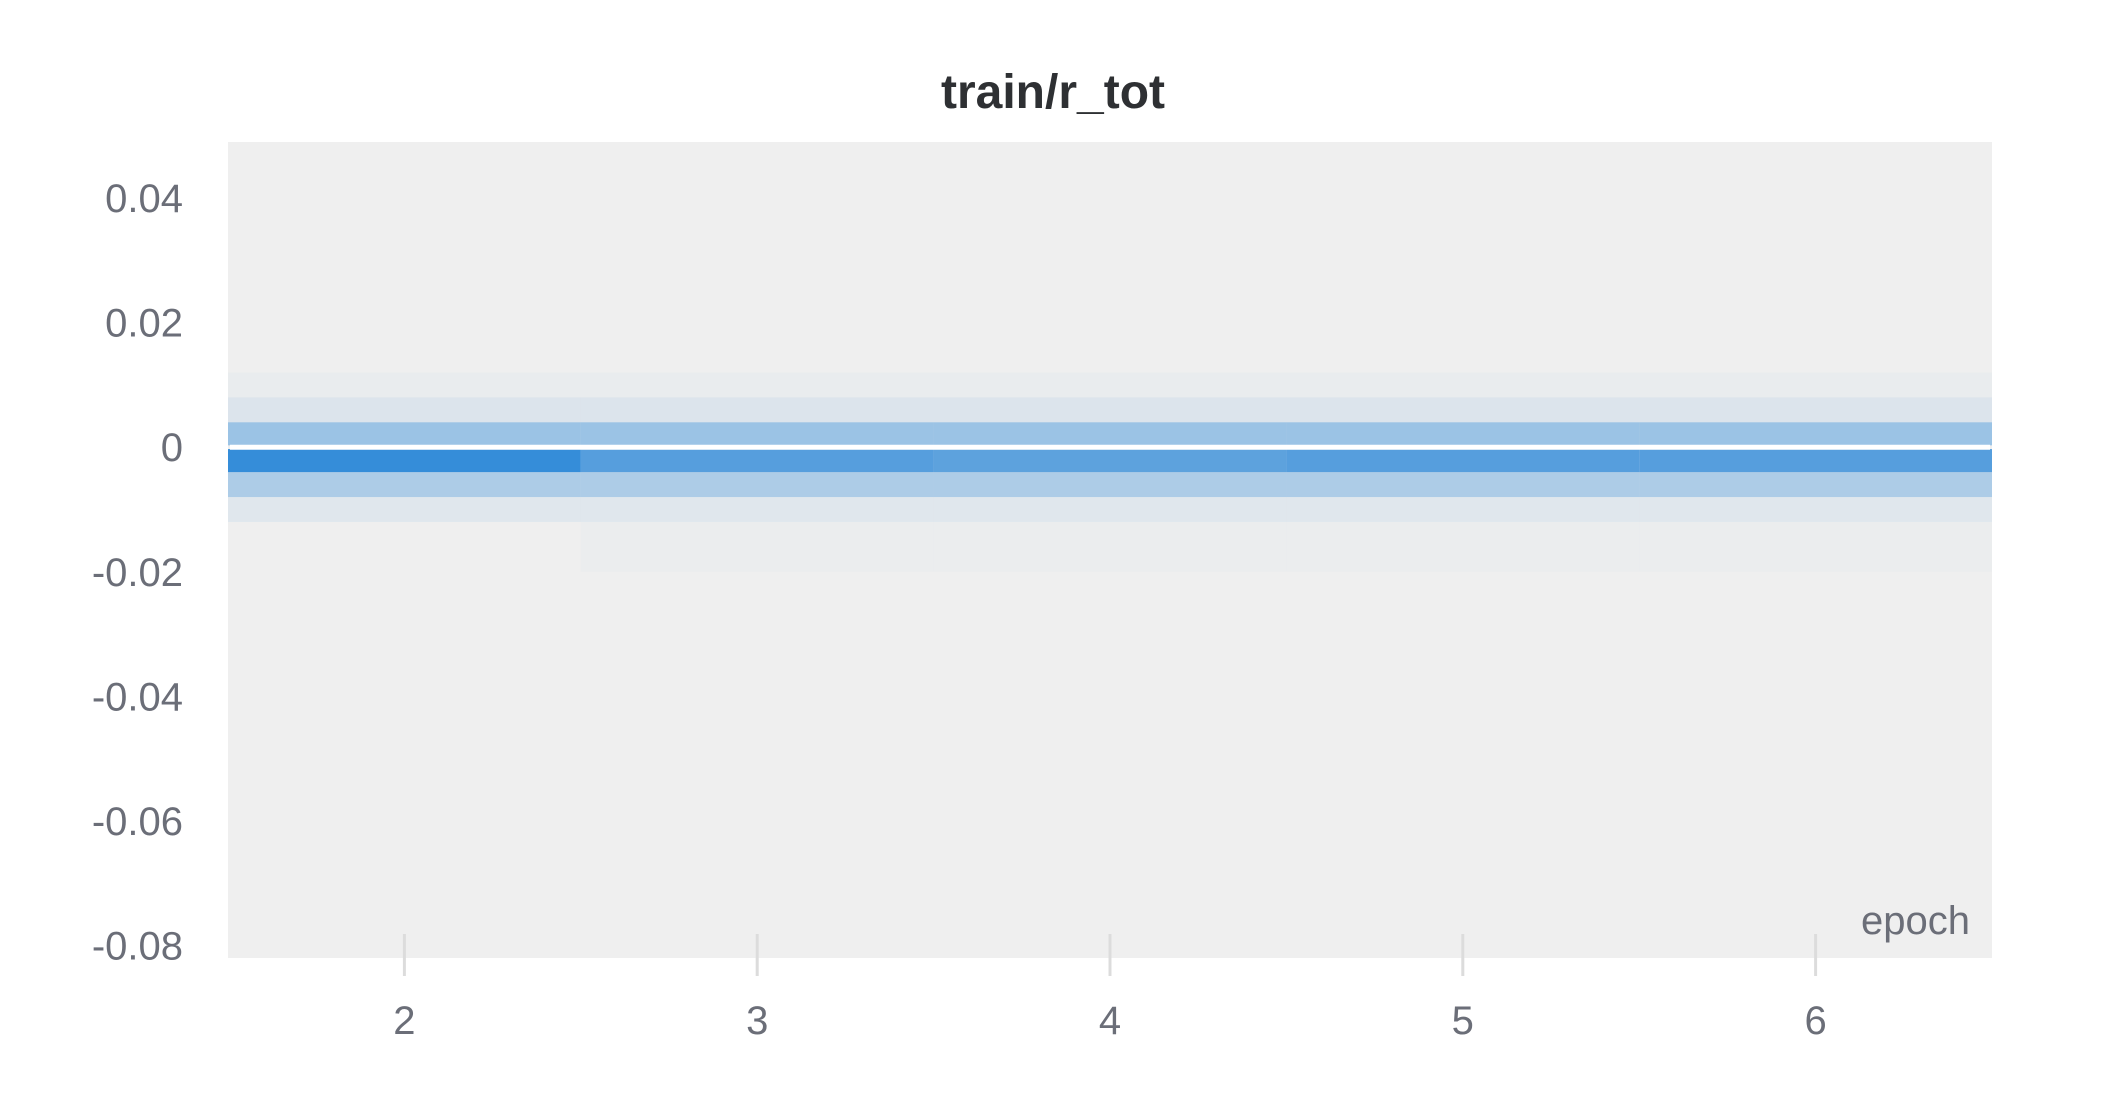 Image resolution: width=2106 pixels, height=1106 pixels. What do you see at coordinates (757, 1021) in the screenshot?
I see `x-tick-label: 3` at bounding box center [757, 1021].